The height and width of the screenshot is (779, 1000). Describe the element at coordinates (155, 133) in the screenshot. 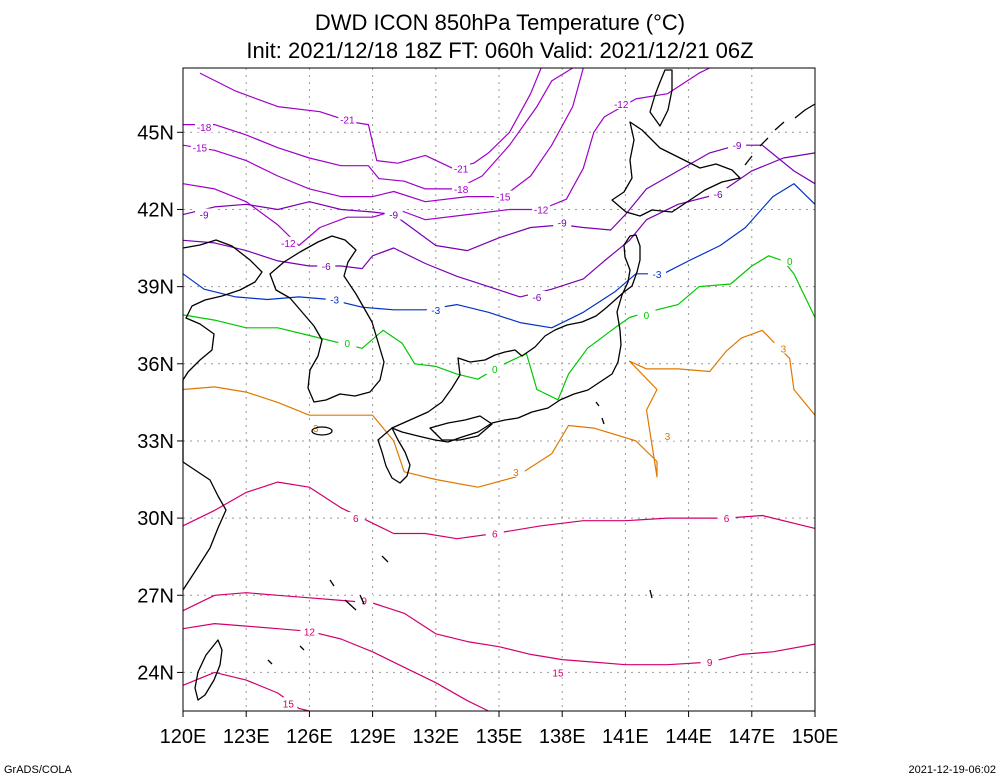

I see `y-tick-label-7: 45N` at that location.